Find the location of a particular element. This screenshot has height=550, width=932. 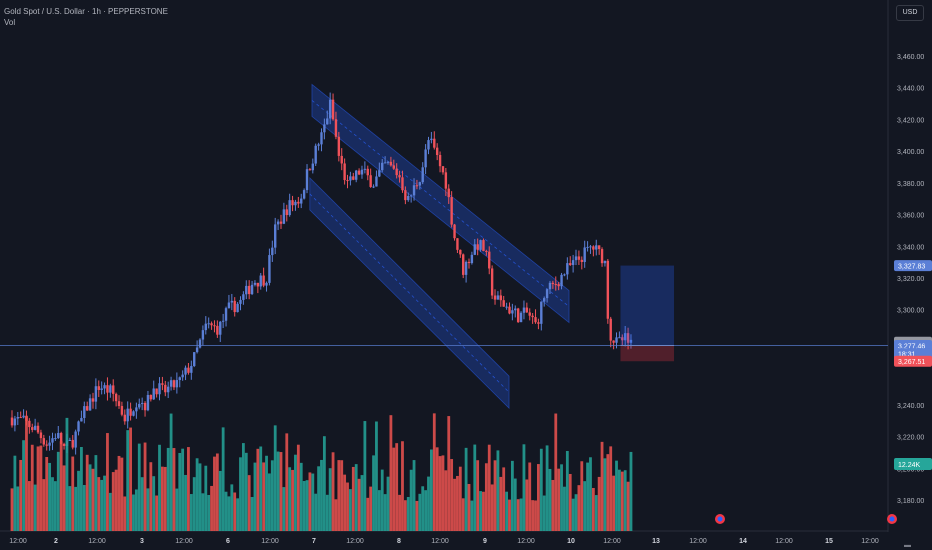

time-tick-label: 14 is located at coordinates (743, 541).